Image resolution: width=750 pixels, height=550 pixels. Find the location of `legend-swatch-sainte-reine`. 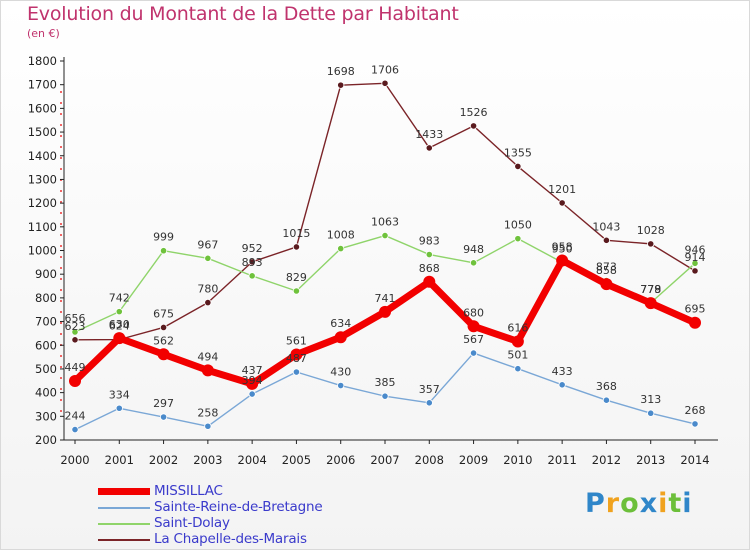

legend-swatch-sainte-reine is located at coordinates (124, 508).